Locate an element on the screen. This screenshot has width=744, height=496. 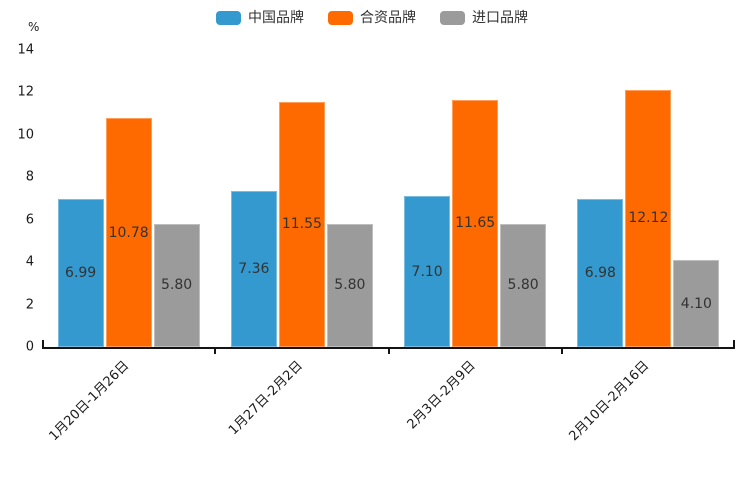
bar-group-3: 7.10 11.65 5.80 is located at coordinates (475, 198).